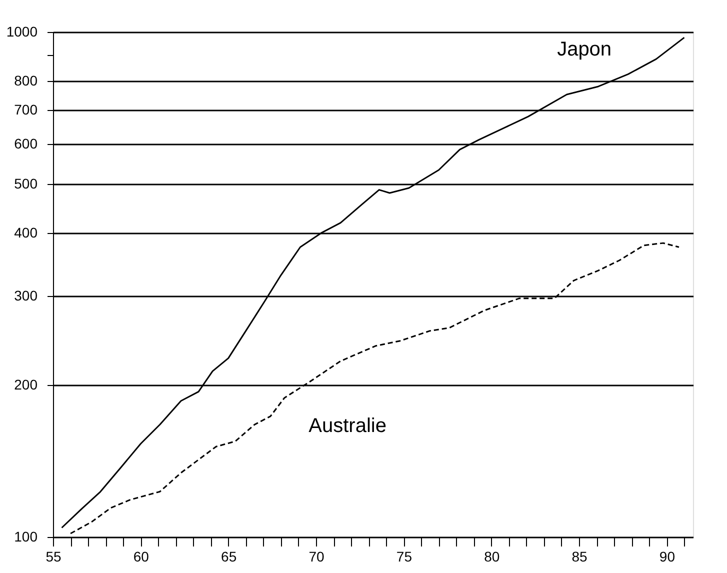  Describe the element at coordinates (26, 384) in the screenshot. I see `y-tick-label: 200` at that location.